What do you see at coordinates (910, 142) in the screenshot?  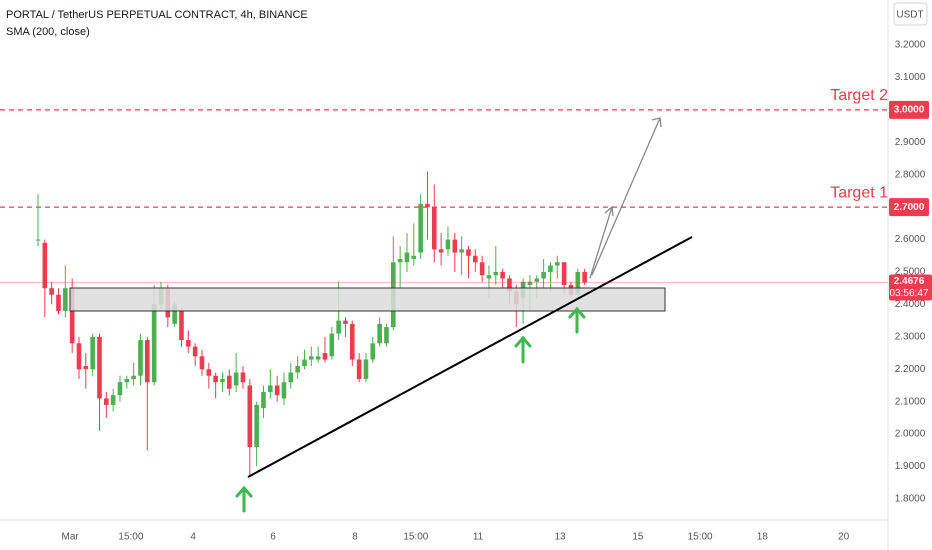 I see `y-tick-label: 2.9000` at bounding box center [910, 142].